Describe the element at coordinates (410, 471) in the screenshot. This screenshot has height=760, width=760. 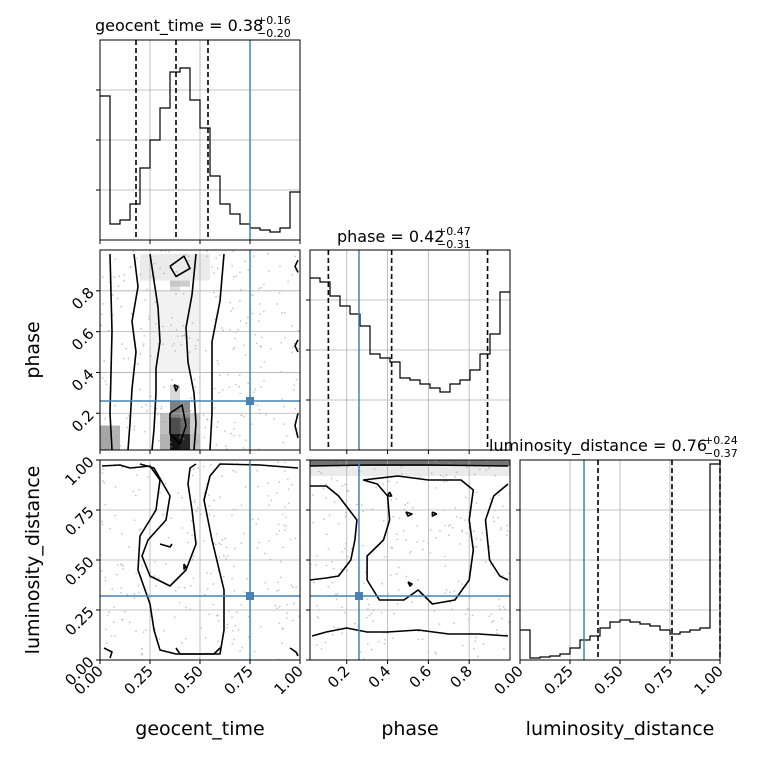
I see `luminosity_distance_vs_phase-density-cell` at that location.